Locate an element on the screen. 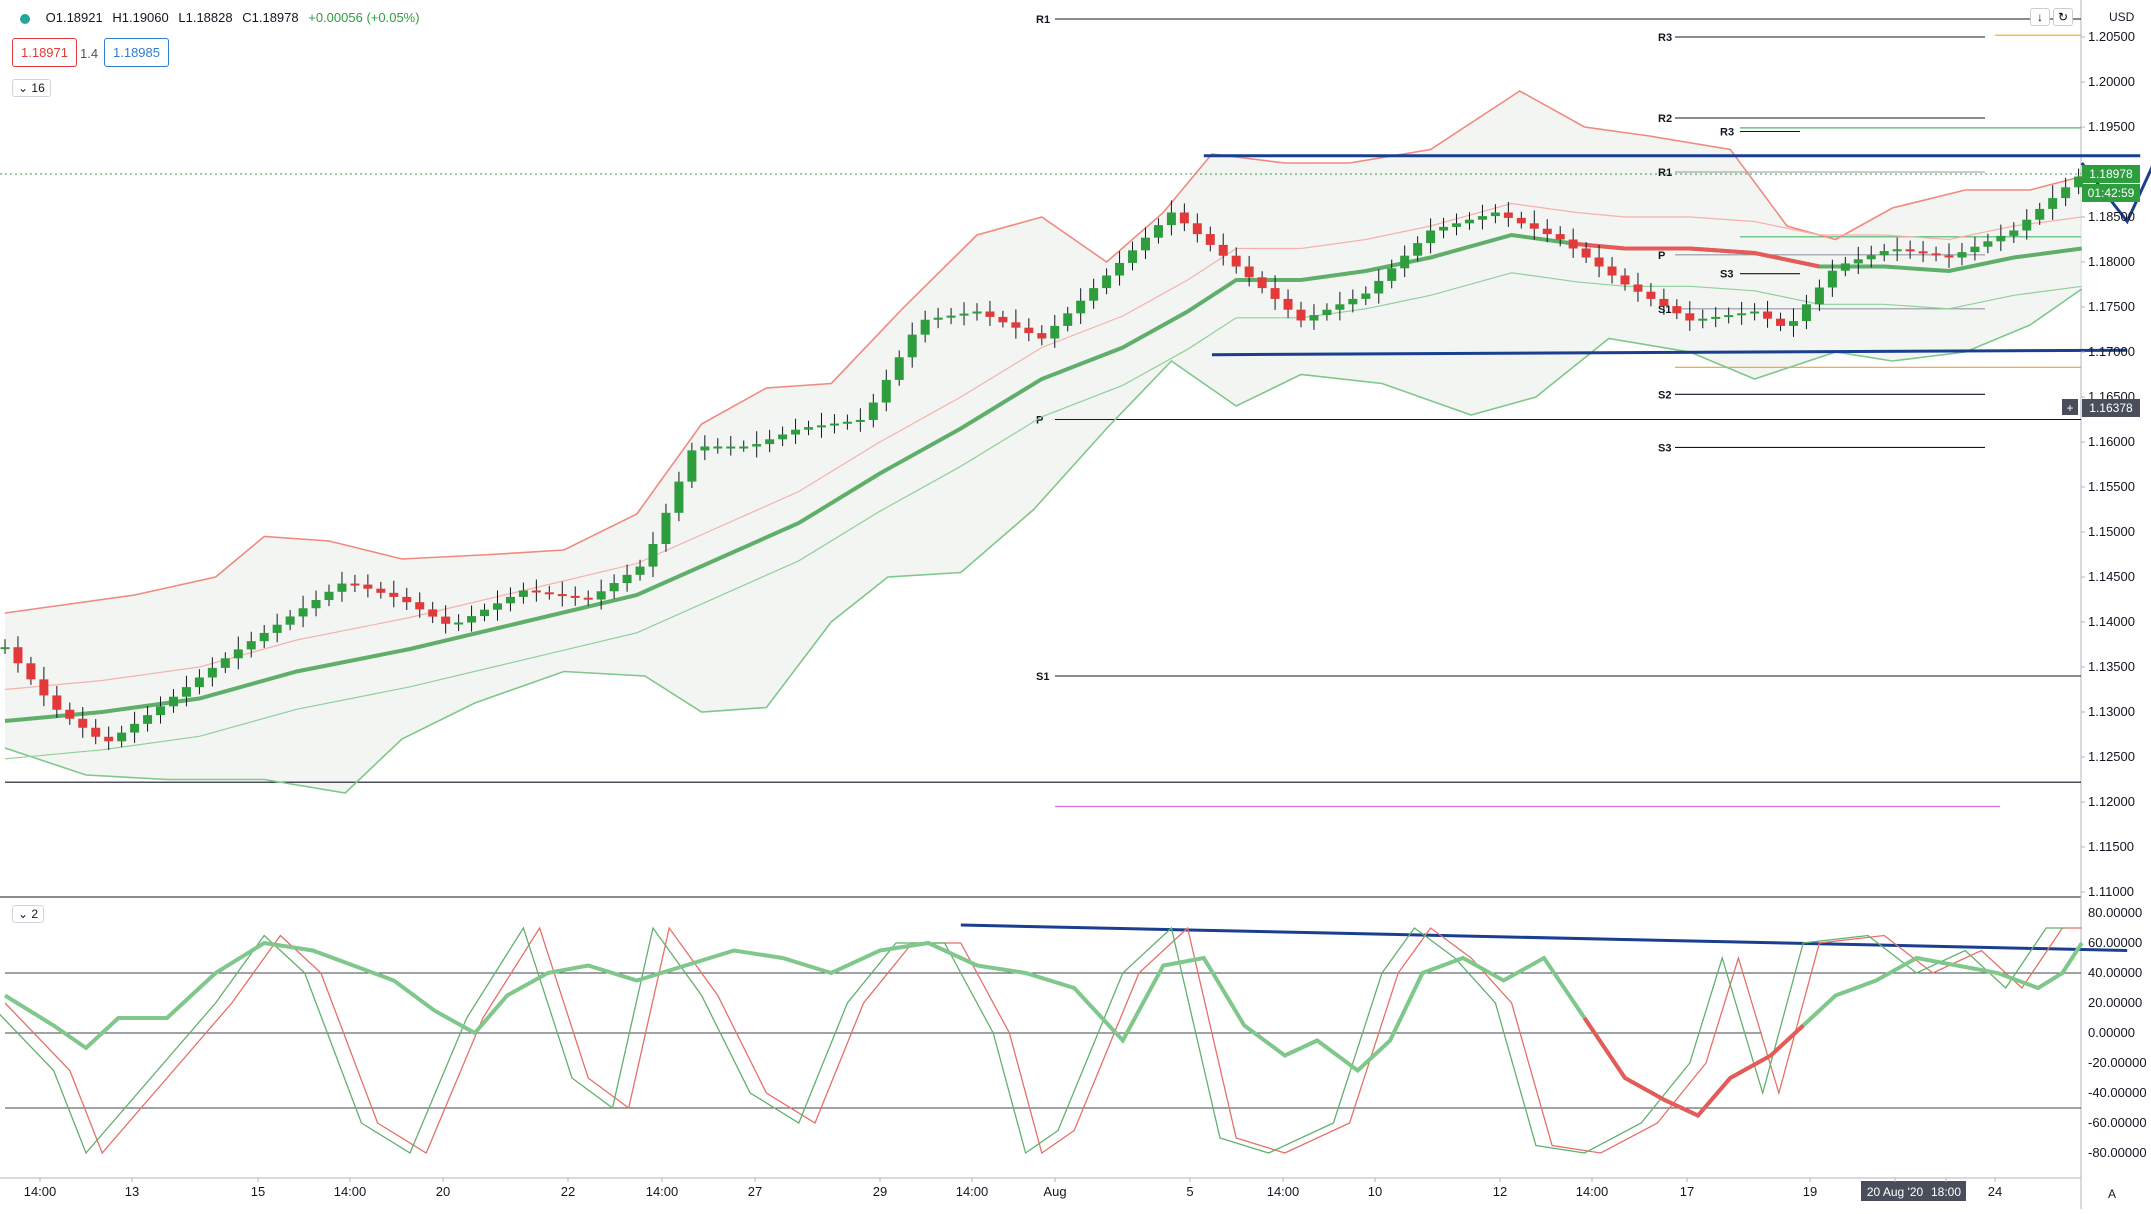 Image resolution: width=2151 pixels, height=1214 pixels. countdown-tag-label: 01:42:59 is located at coordinates (2111, 193).